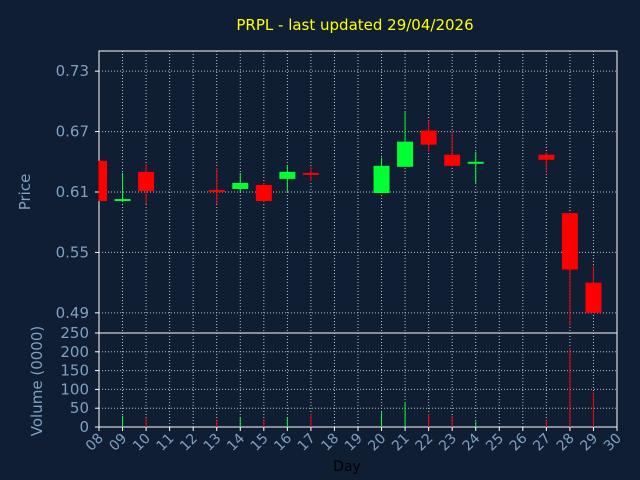 Image resolution: width=640 pixels, height=480 pixels. What do you see at coordinates (72, 71) in the screenshot?
I see `price-y-tick-label: 0.73` at bounding box center [72, 71].